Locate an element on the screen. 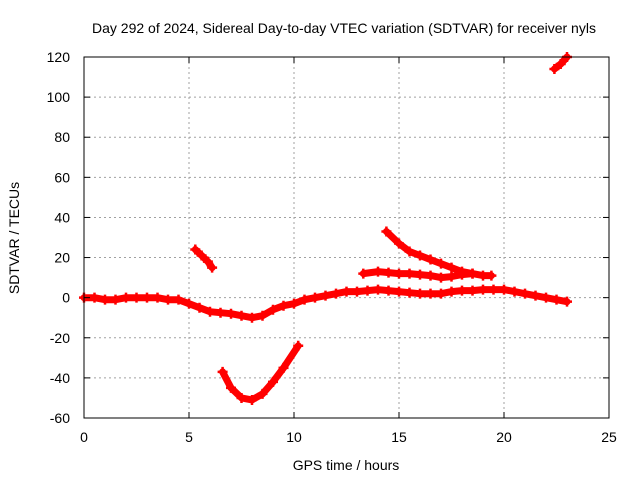 This screenshot has height=480, width=640. x-tick-label: 0 is located at coordinates (84, 437).